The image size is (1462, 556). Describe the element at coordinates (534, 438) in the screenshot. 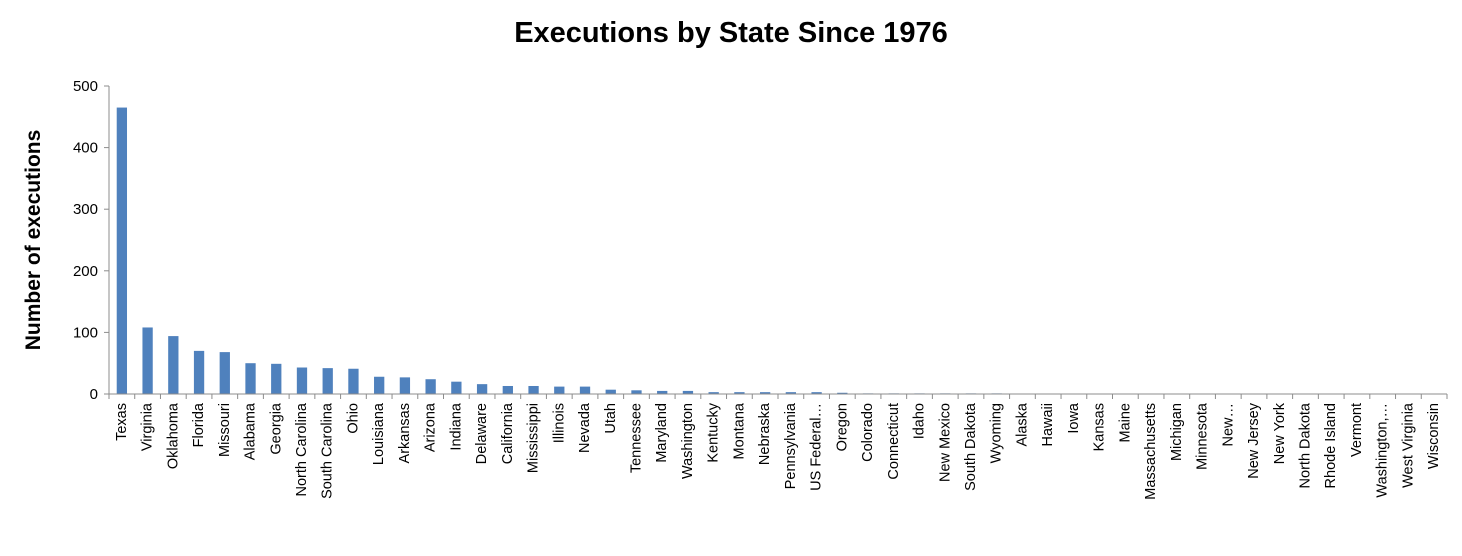

I see `category-label-16: Mississippi` at that location.